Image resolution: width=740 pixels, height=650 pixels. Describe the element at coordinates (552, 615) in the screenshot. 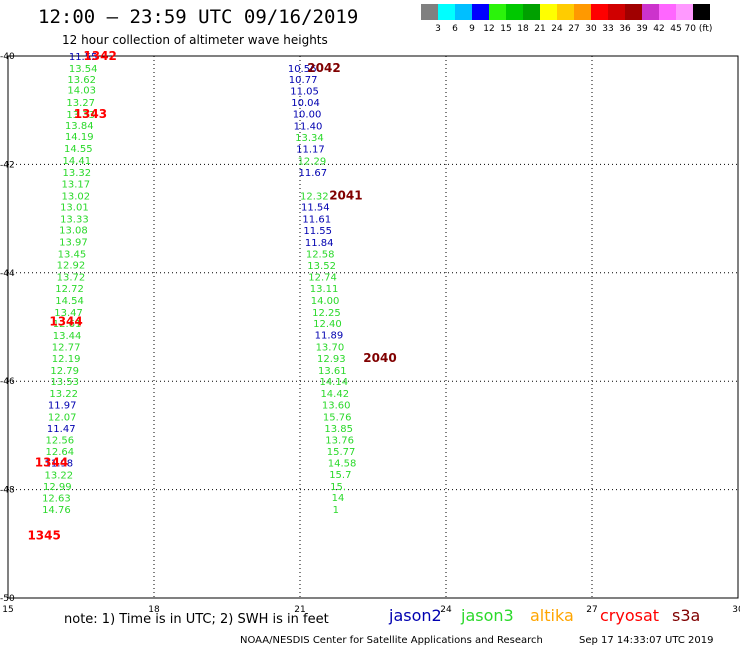

I see `satellite-name-altika: altika` at that location.